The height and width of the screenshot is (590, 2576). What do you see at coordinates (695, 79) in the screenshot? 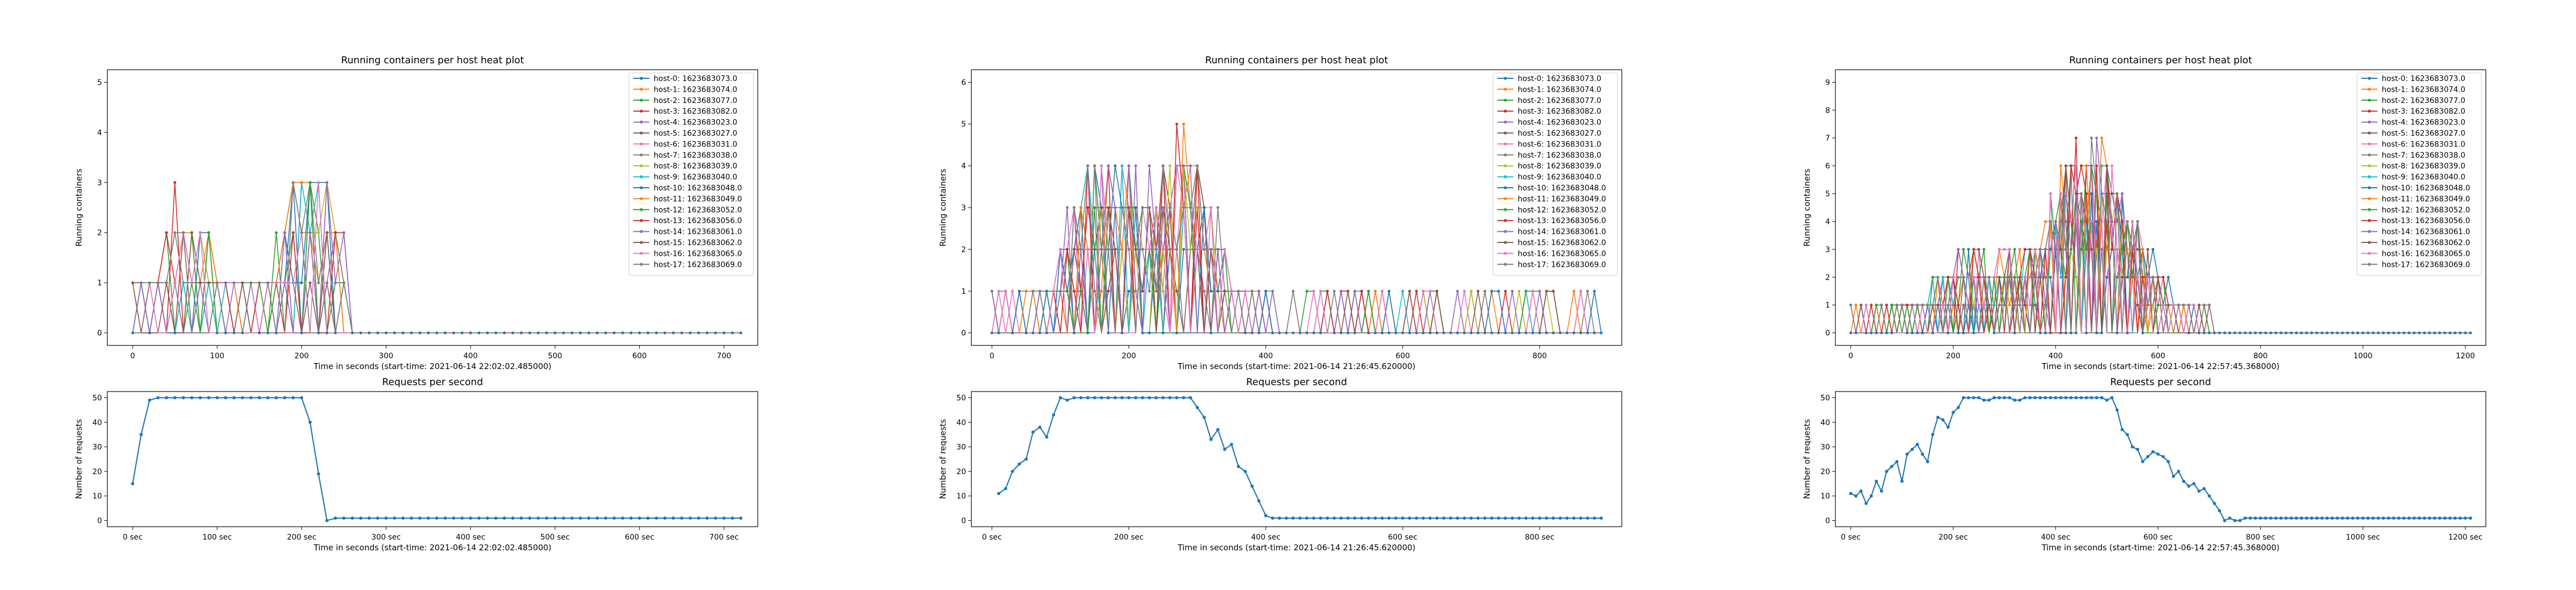
I see `legend-entry-0: host-0: 1623683073.0` at bounding box center [695, 79].